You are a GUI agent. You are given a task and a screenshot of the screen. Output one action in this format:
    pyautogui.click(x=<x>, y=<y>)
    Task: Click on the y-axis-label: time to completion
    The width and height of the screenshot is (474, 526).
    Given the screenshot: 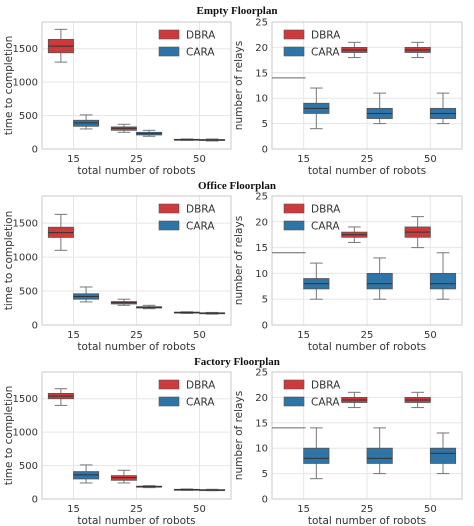 What is the action you would take?
    pyautogui.click(x=9, y=261)
    